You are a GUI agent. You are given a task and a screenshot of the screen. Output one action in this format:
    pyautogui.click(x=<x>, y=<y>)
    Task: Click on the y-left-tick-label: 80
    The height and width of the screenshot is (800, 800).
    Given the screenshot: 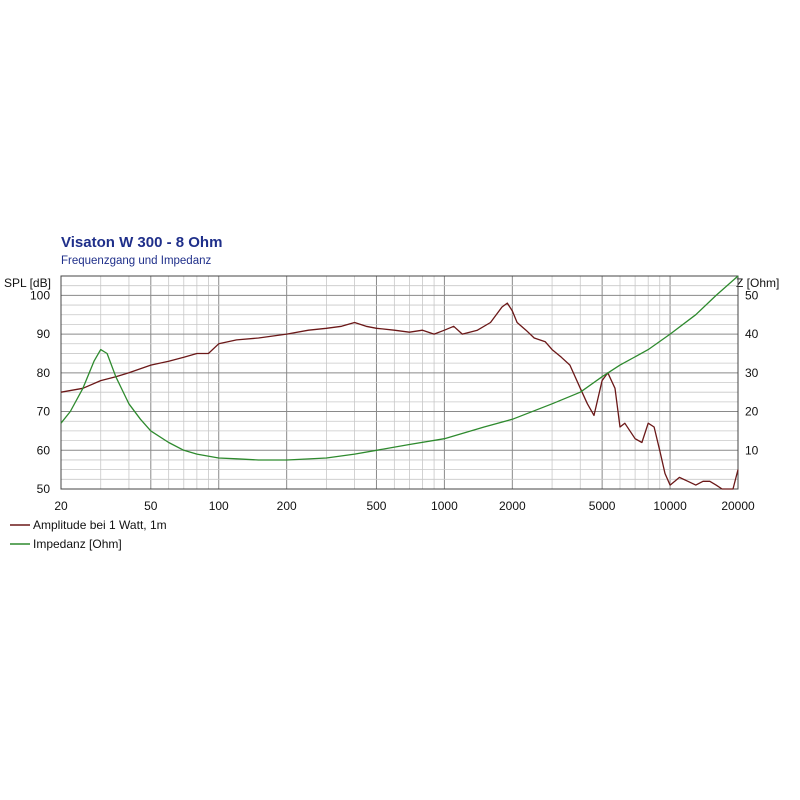 What is the action you would take?
    pyautogui.click(x=44, y=373)
    